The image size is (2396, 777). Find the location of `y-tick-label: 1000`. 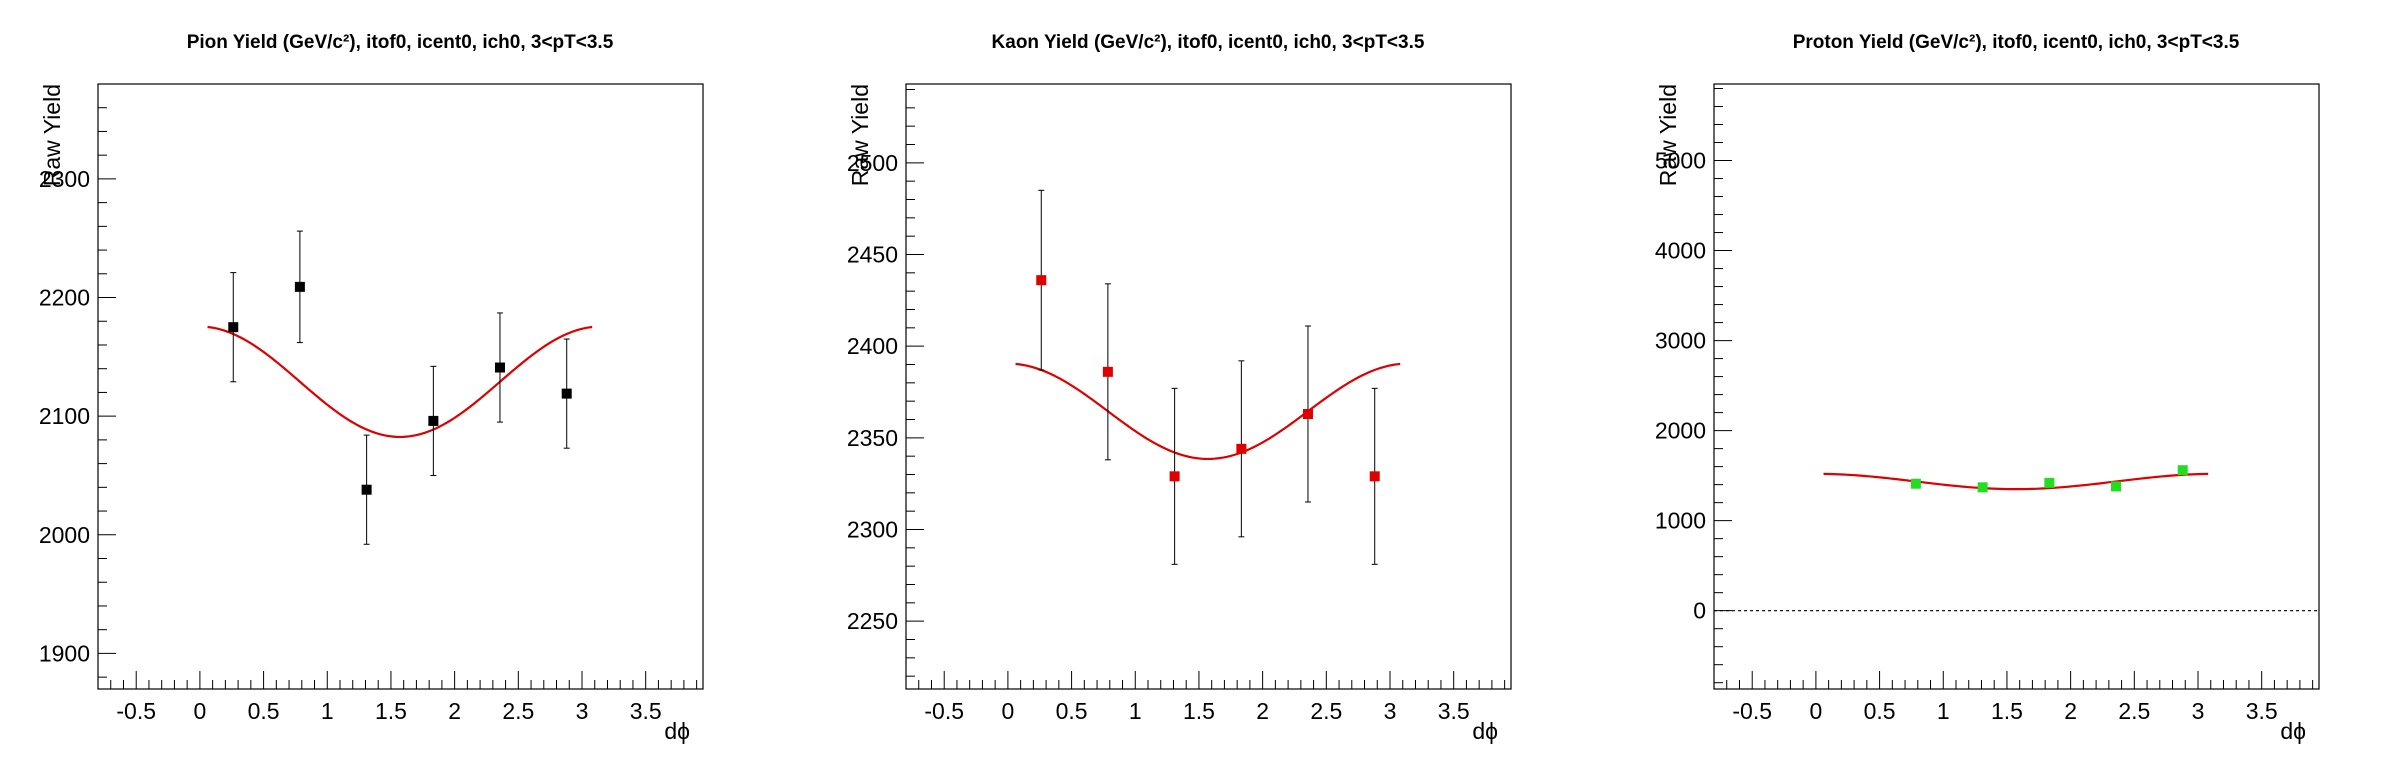

y-tick-label: 1000 is located at coordinates (1680, 521).